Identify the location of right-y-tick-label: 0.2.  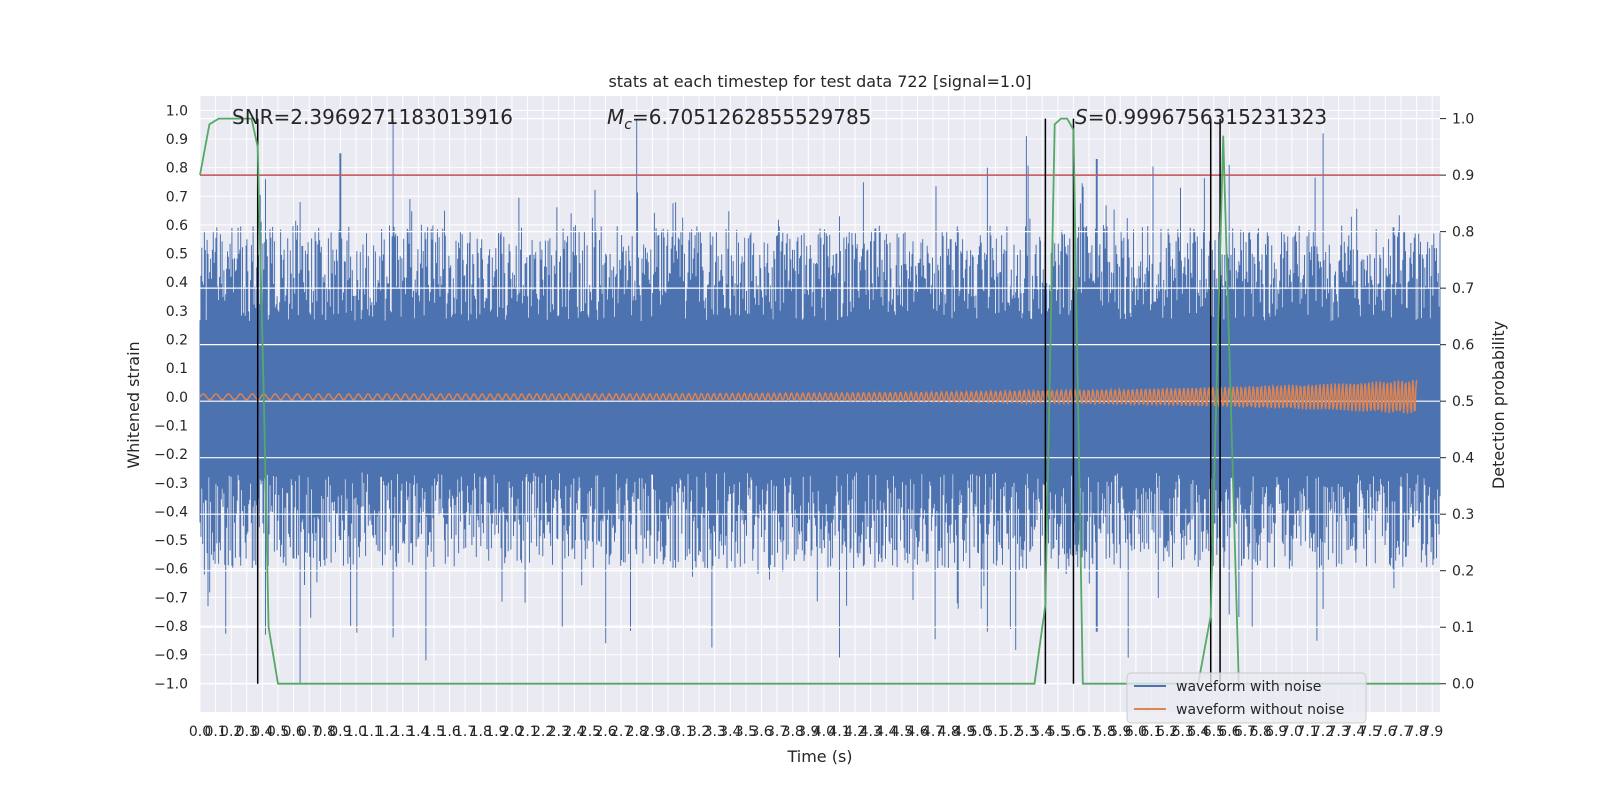
(1463, 572).